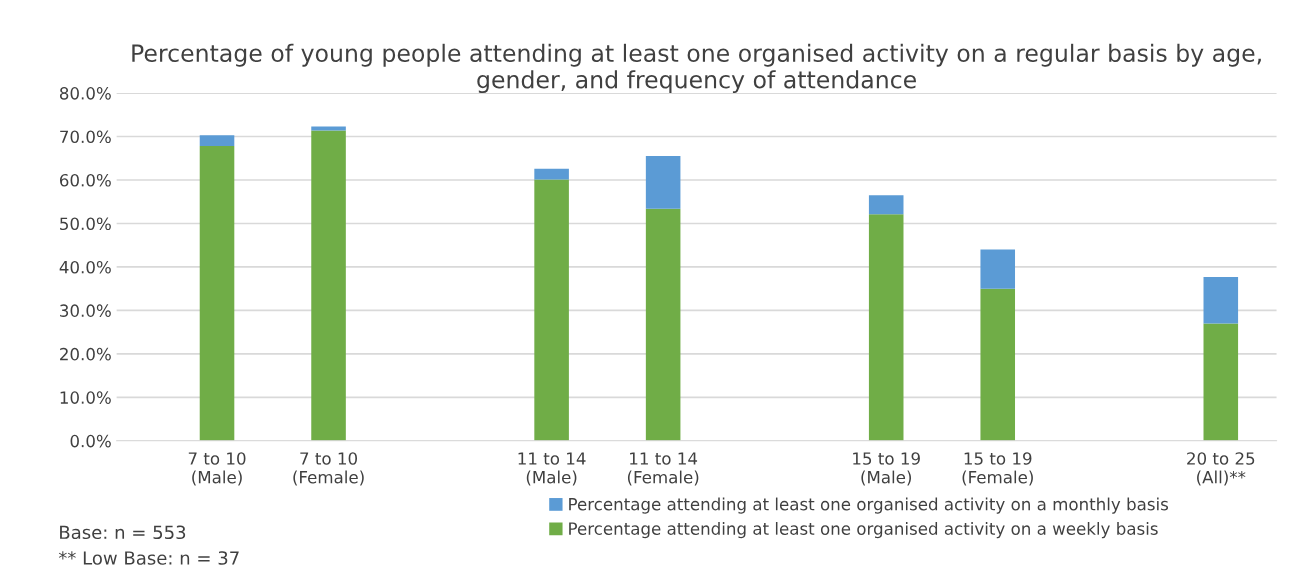 Image resolution: width=1296 pixels, height=571 pixels. I want to click on y-tick-label: 60.0%, so click(85, 180).